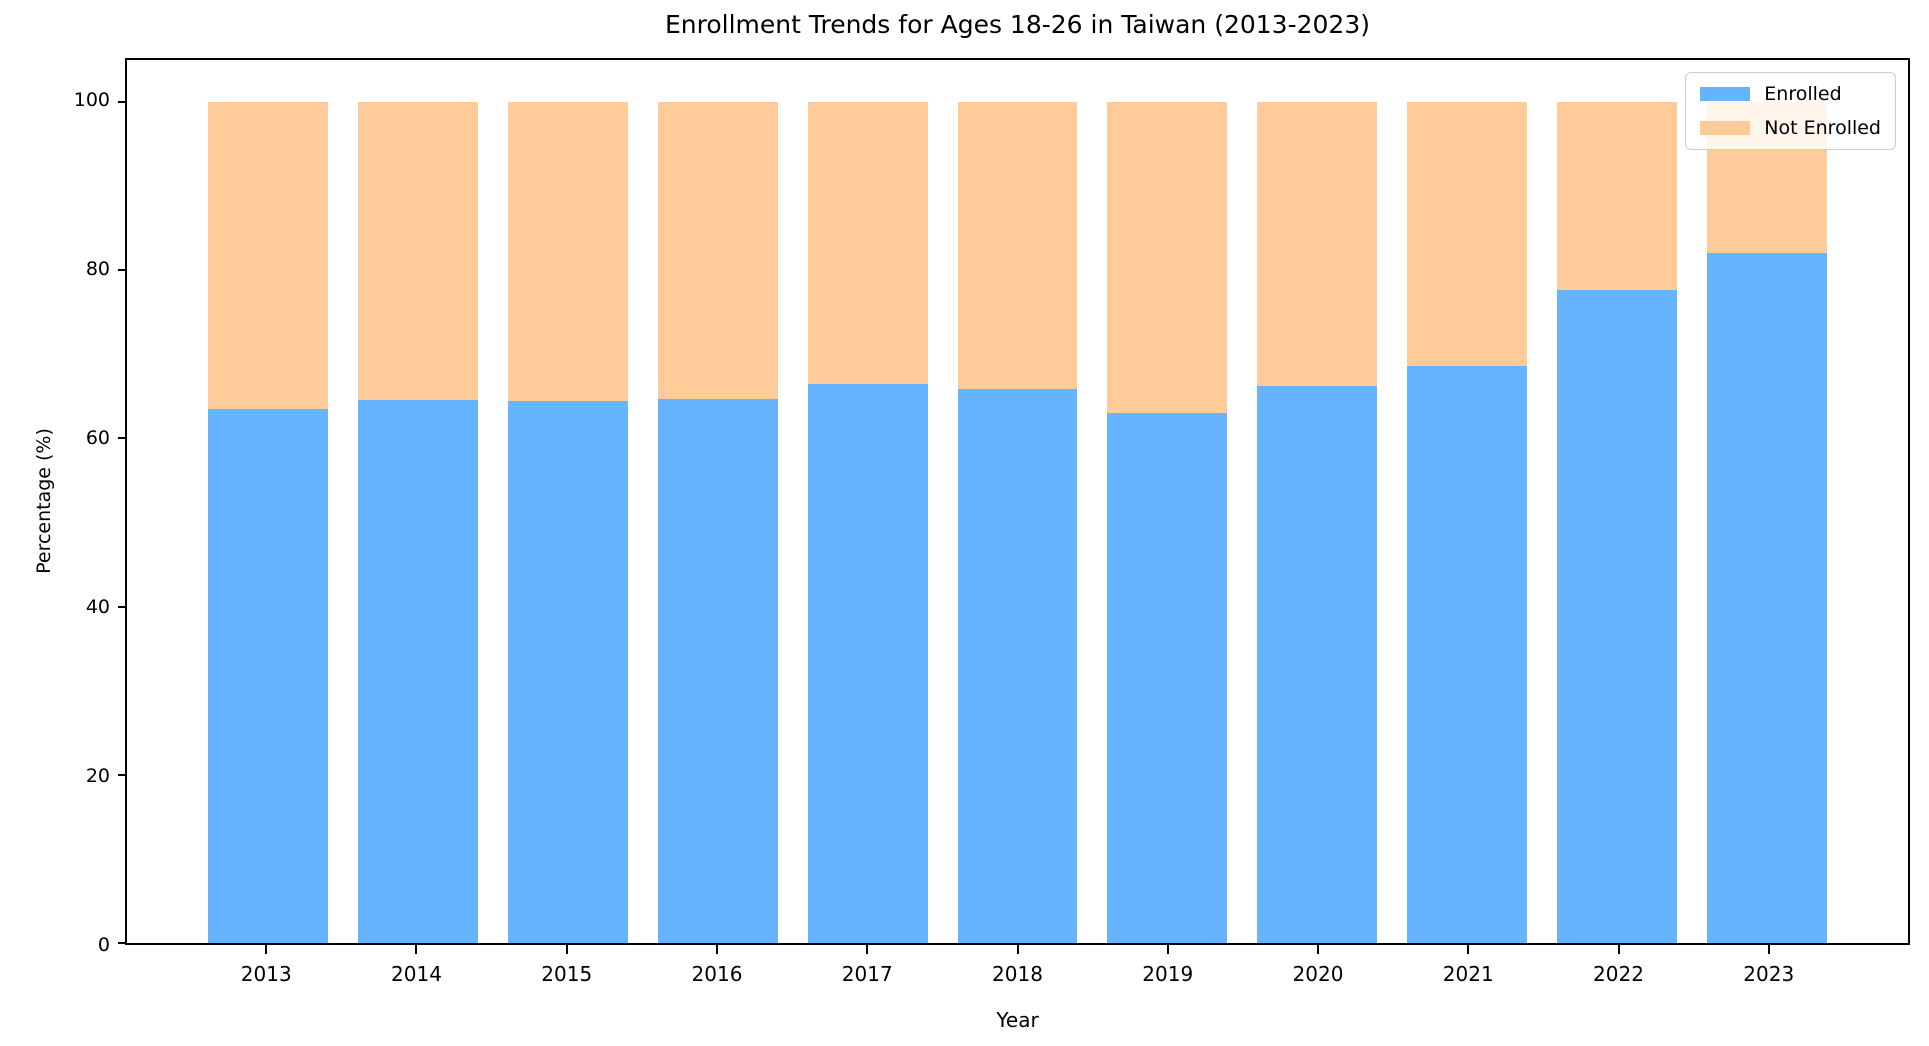 This screenshot has height=1046, width=1929. Describe the element at coordinates (97, 607) in the screenshot. I see `y-tick-label-40: 40` at that location.